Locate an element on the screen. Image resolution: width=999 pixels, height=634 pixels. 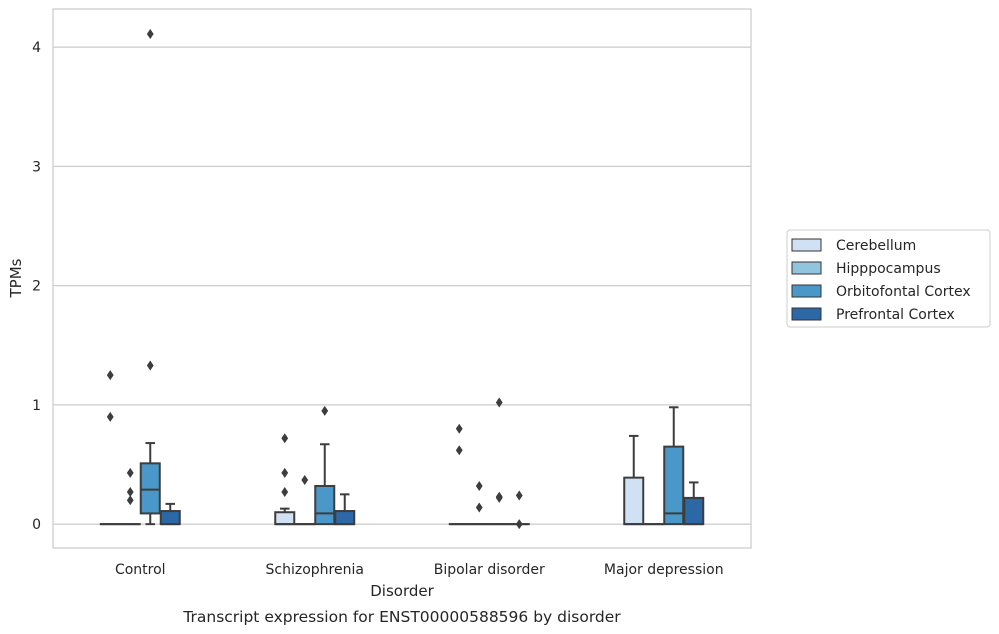
x-axis-label: Disorder is located at coordinates (402, 591).